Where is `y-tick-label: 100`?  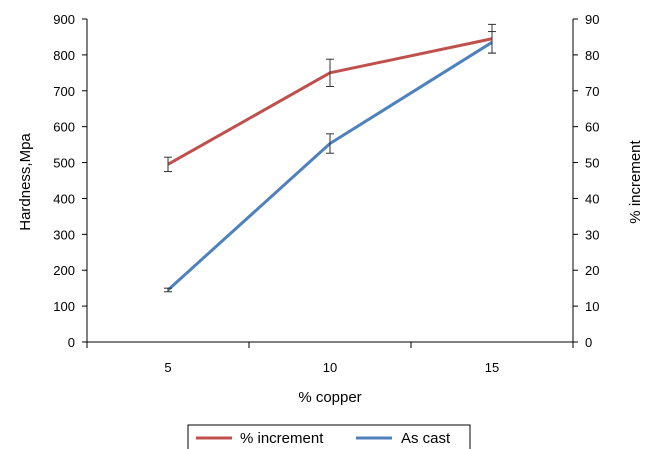
y-tick-label: 100 is located at coordinates (64, 306).